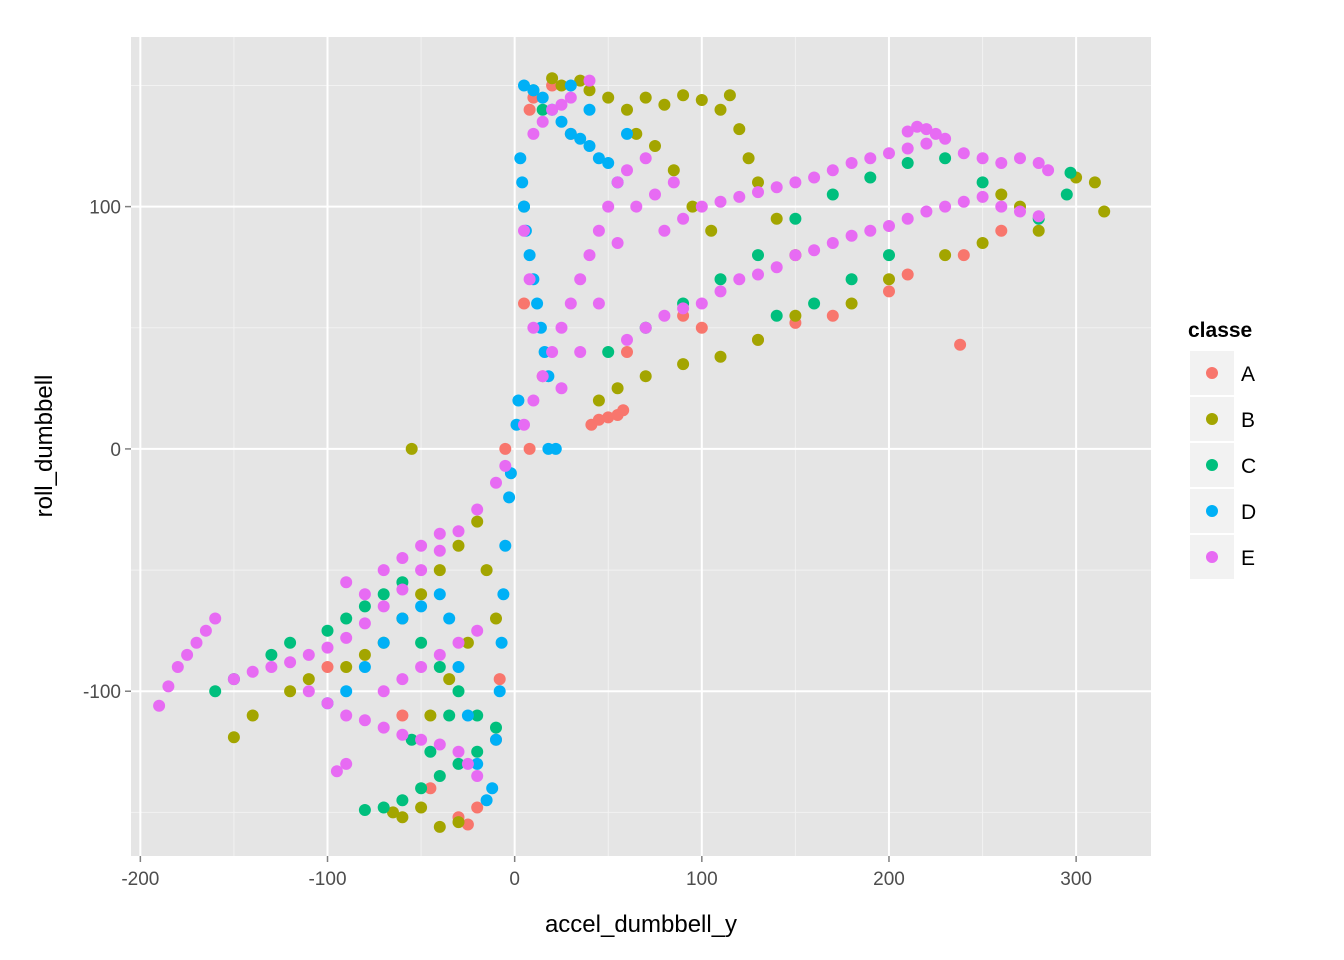 The height and width of the screenshot is (960, 1344). I want to click on x-tick-label: 0, so click(514, 879).